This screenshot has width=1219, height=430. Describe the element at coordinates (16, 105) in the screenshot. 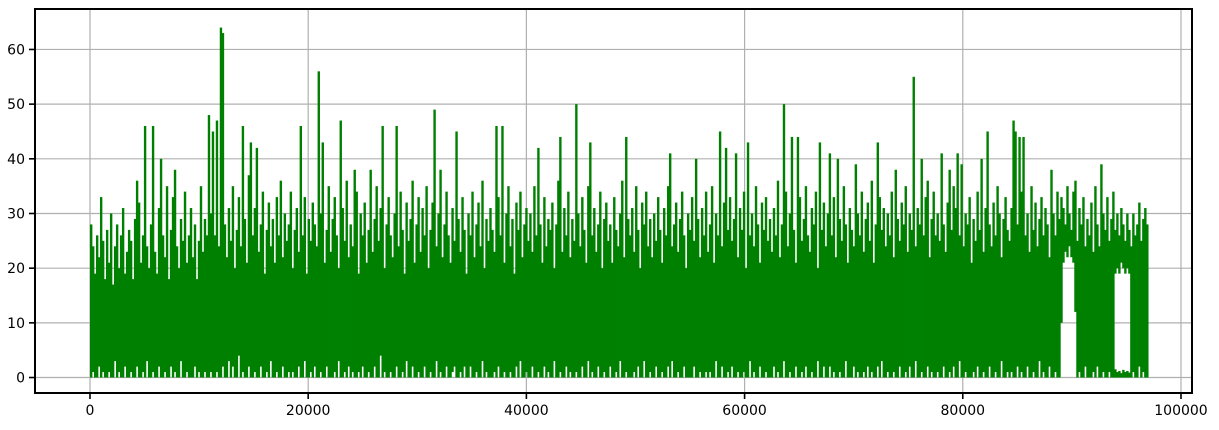

I see `y-tick-label: 50` at that location.